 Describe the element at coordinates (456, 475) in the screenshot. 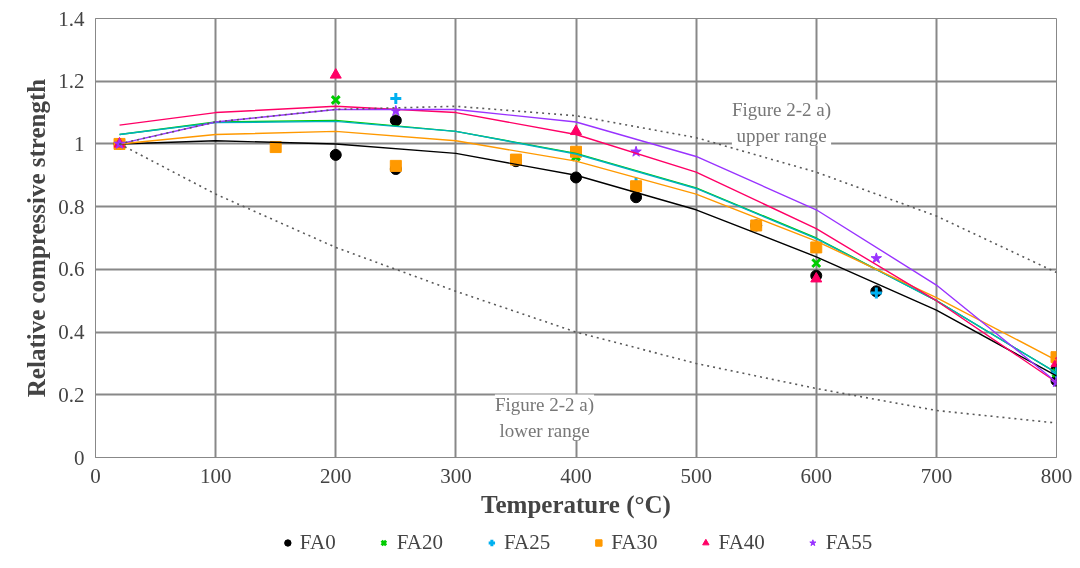

I see `x-tick-label: 300` at that location.